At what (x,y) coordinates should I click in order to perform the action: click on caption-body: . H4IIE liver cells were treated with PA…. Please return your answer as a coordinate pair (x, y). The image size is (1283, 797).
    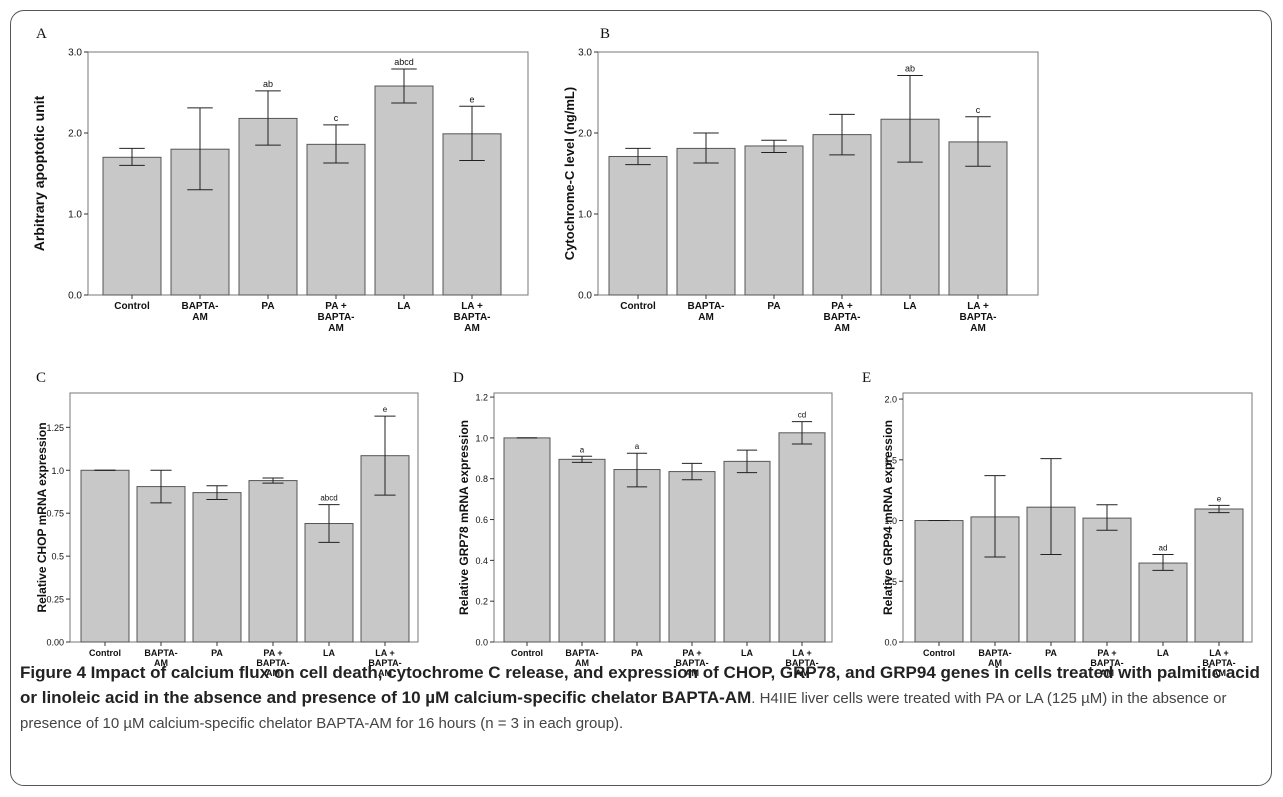
    Looking at the image, I should click on (623, 711).